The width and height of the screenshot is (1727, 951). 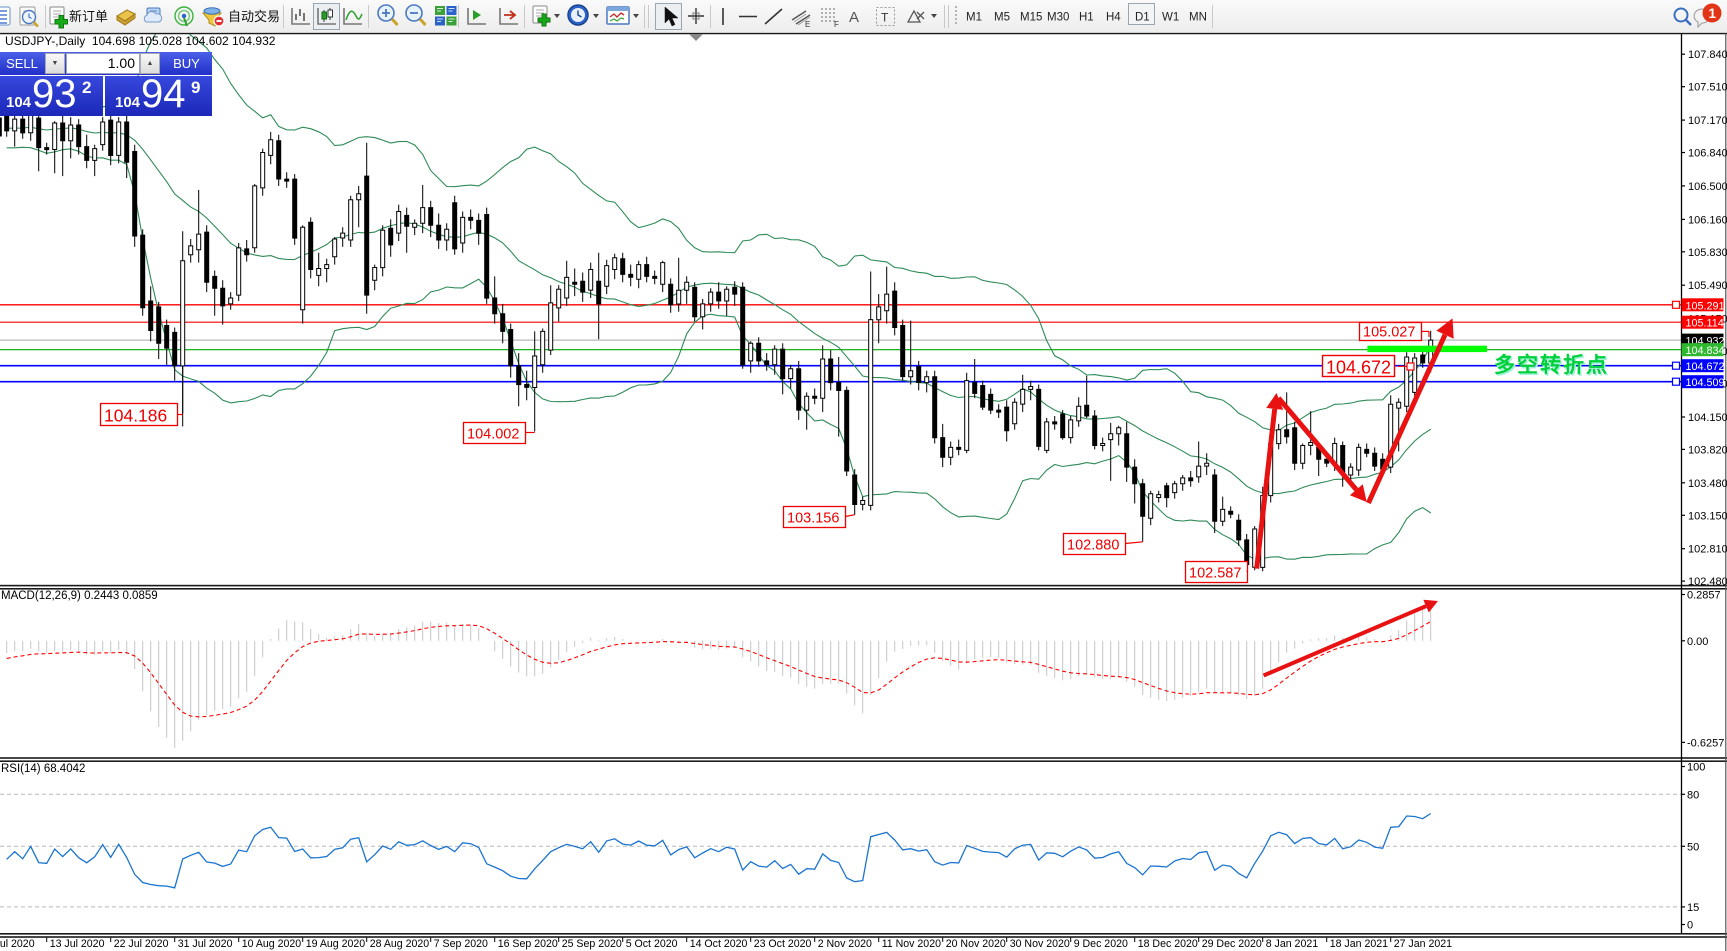 I want to click on svg-text: E, so click(x=807, y=24).